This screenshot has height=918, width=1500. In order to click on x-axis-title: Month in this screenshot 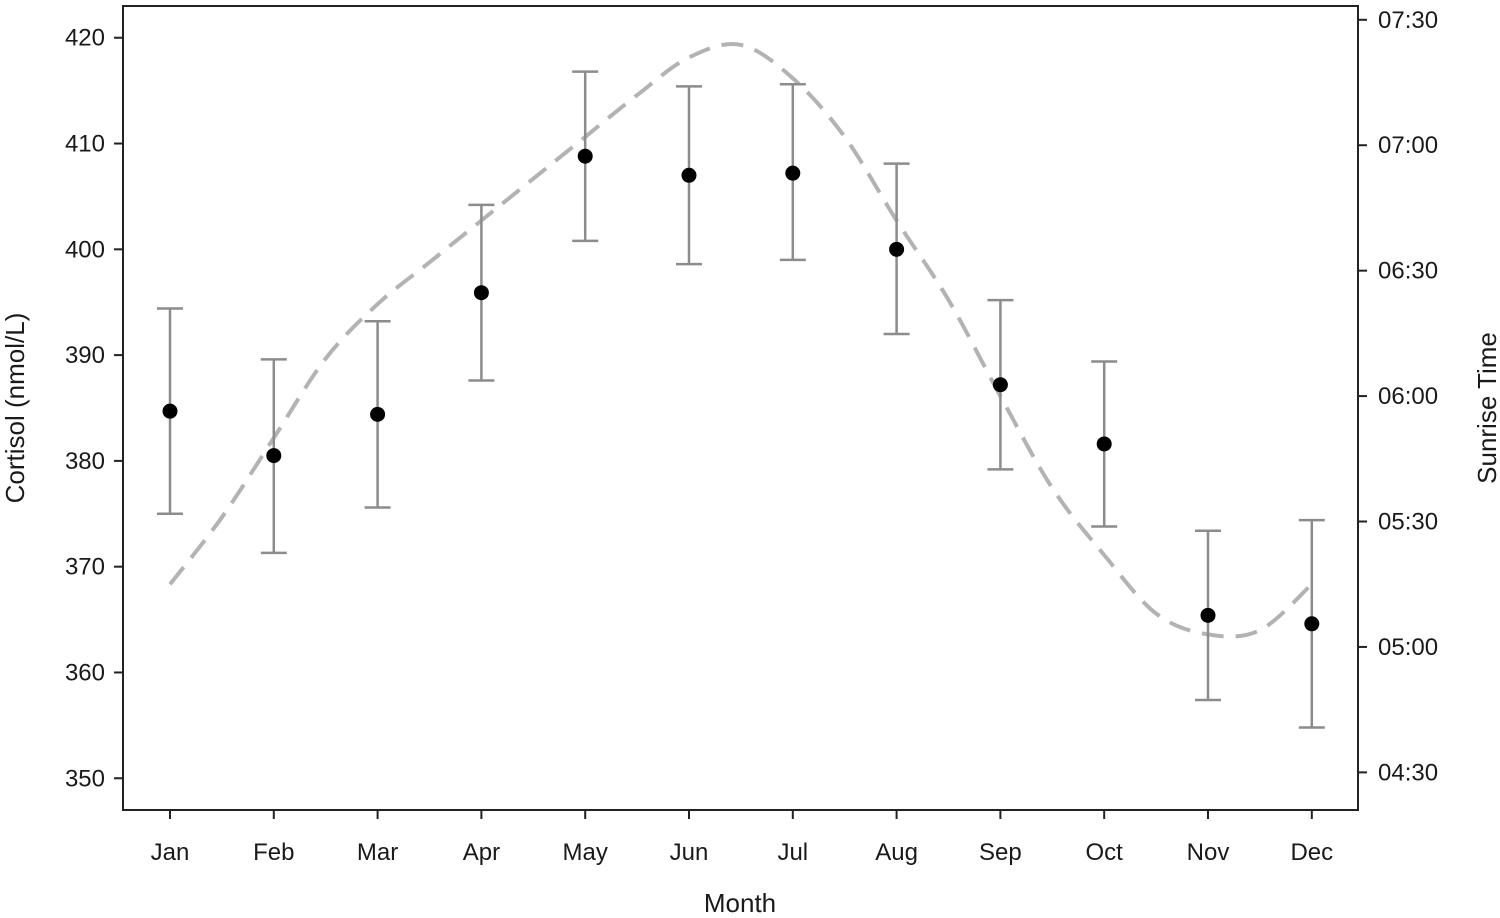, I will do `click(740, 903)`.